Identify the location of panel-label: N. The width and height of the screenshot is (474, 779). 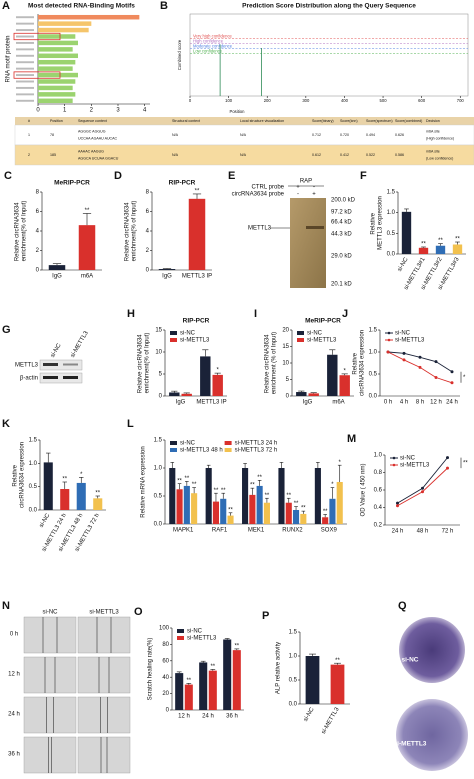
(6, 606).